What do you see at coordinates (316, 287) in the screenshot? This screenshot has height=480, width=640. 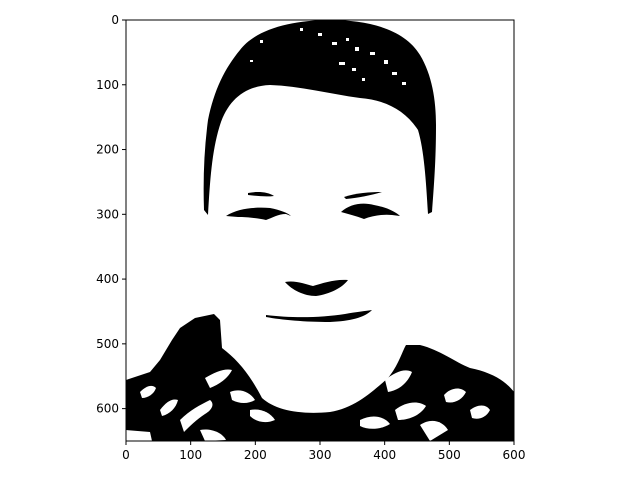 I see `nostrils` at bounding box center [316, 287].